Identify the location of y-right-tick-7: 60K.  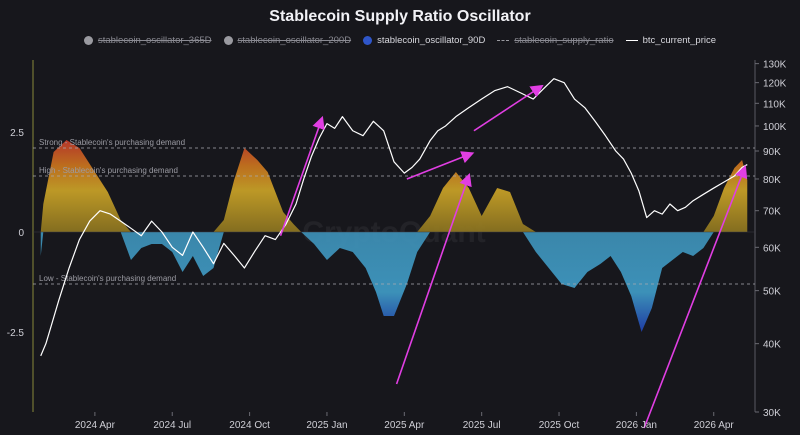
(772, 248).